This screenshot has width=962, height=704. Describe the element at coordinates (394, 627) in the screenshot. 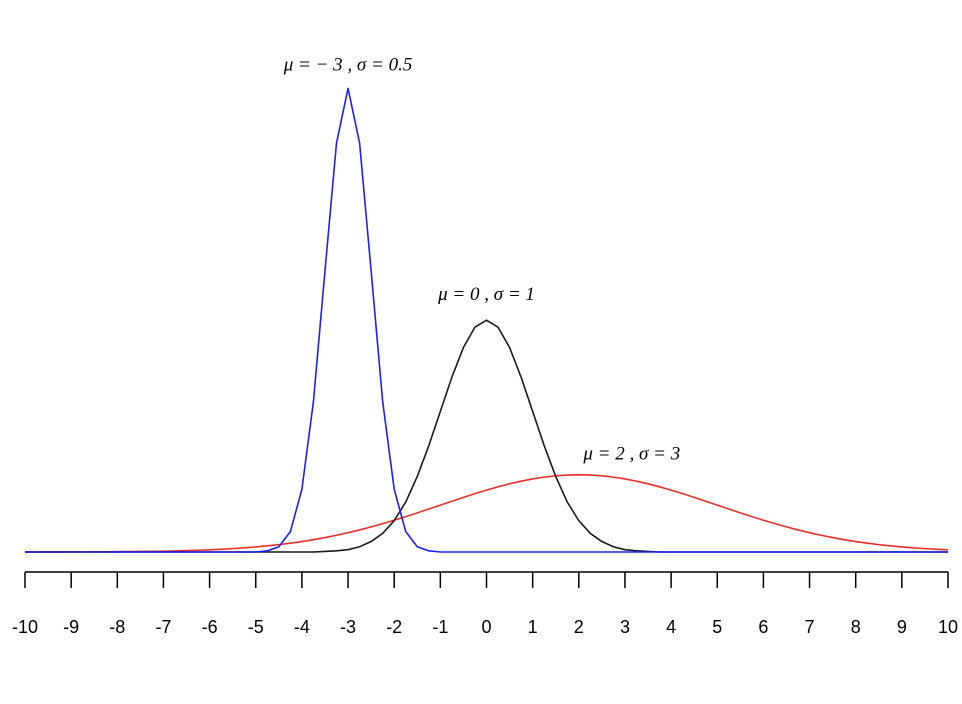

I see `x-tick-label: -2` at that location.